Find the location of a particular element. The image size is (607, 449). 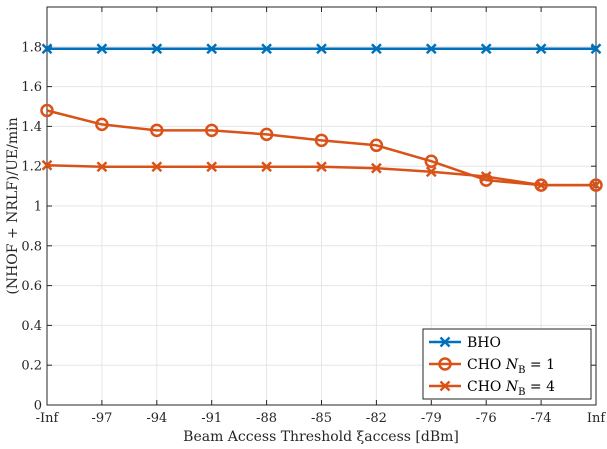

y-tick-labels: 0 0.2 0.4 0.6 0.8 1 1.2 1.4 1.6 1.8 is located at coordinates (31, 226).